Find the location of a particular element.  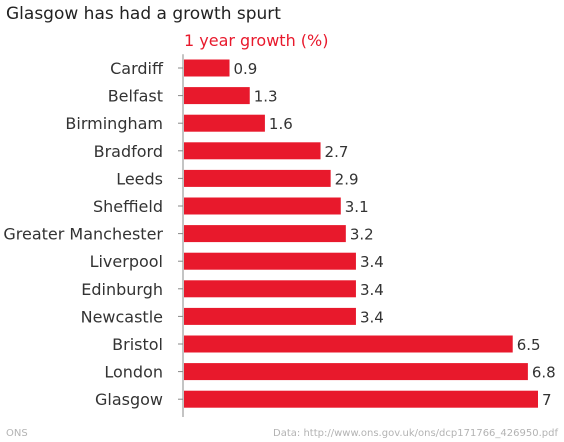

category-label: Glasgow is located at coordinates (129, 399).